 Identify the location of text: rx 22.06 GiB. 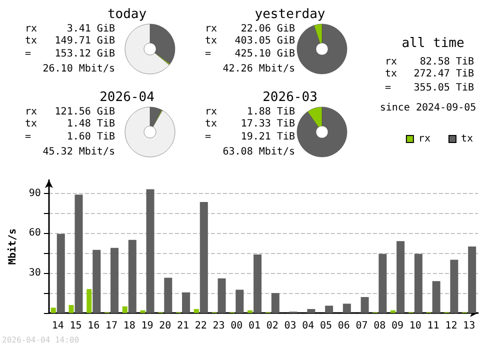
(250, 29).